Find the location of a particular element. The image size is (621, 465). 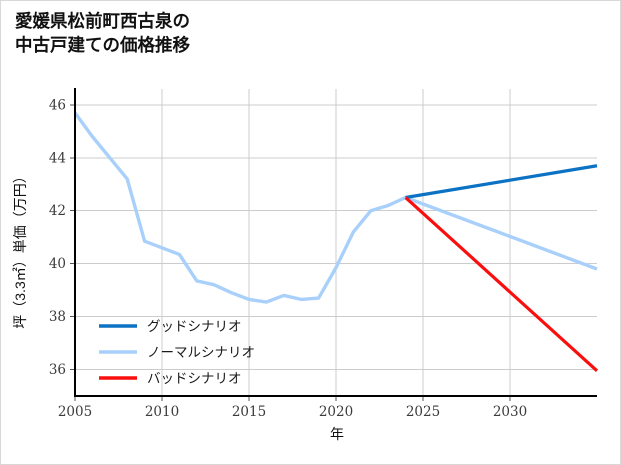

x-tick-label: 2030 is located at coordinates (510, 412).